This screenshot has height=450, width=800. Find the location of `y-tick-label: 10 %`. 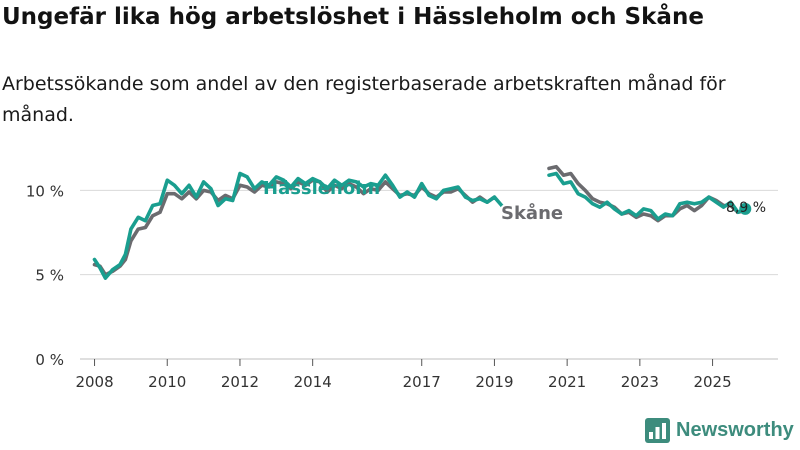

y-tick-label: 10 % is located at coordinates (45, 191).